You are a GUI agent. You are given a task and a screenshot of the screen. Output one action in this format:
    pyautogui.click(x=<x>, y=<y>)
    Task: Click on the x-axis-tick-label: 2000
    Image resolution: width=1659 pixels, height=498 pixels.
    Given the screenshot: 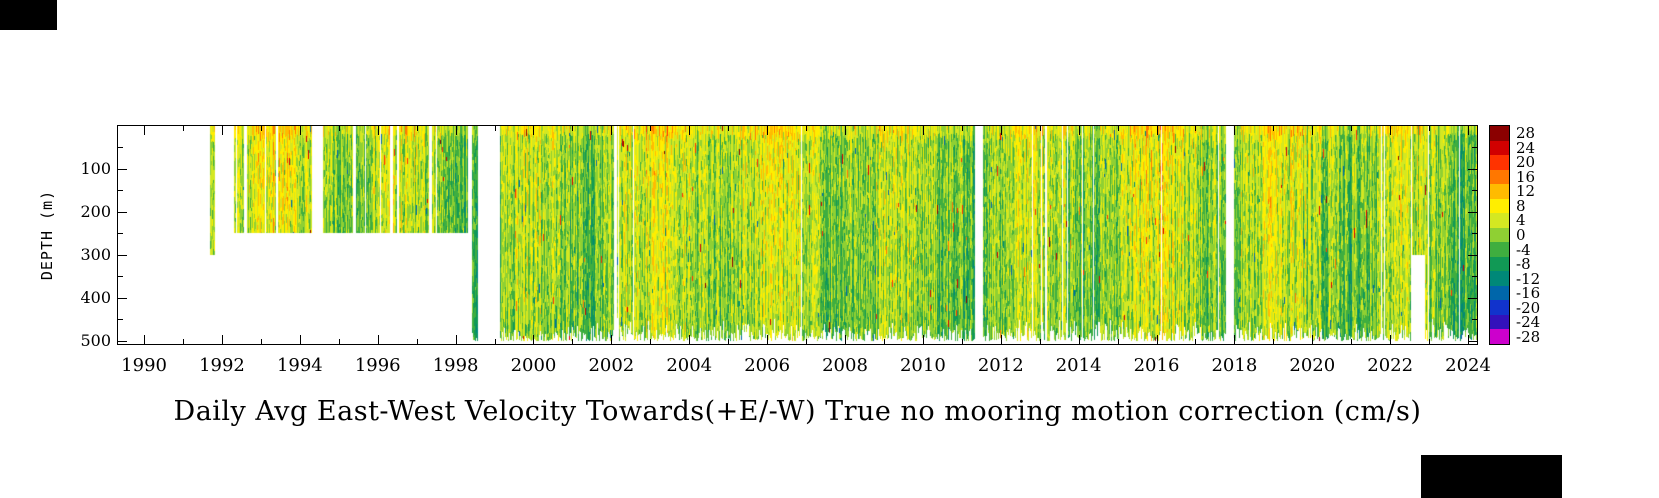 What is the action you would take?
    pyautogui.click(x=533, y=365)
    